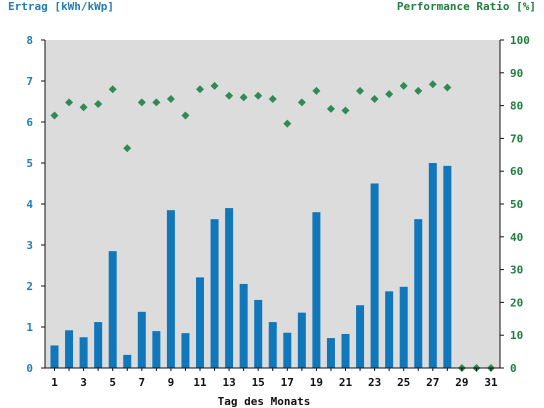  I want to click on x-tick-label: 19, so click(316, 382).